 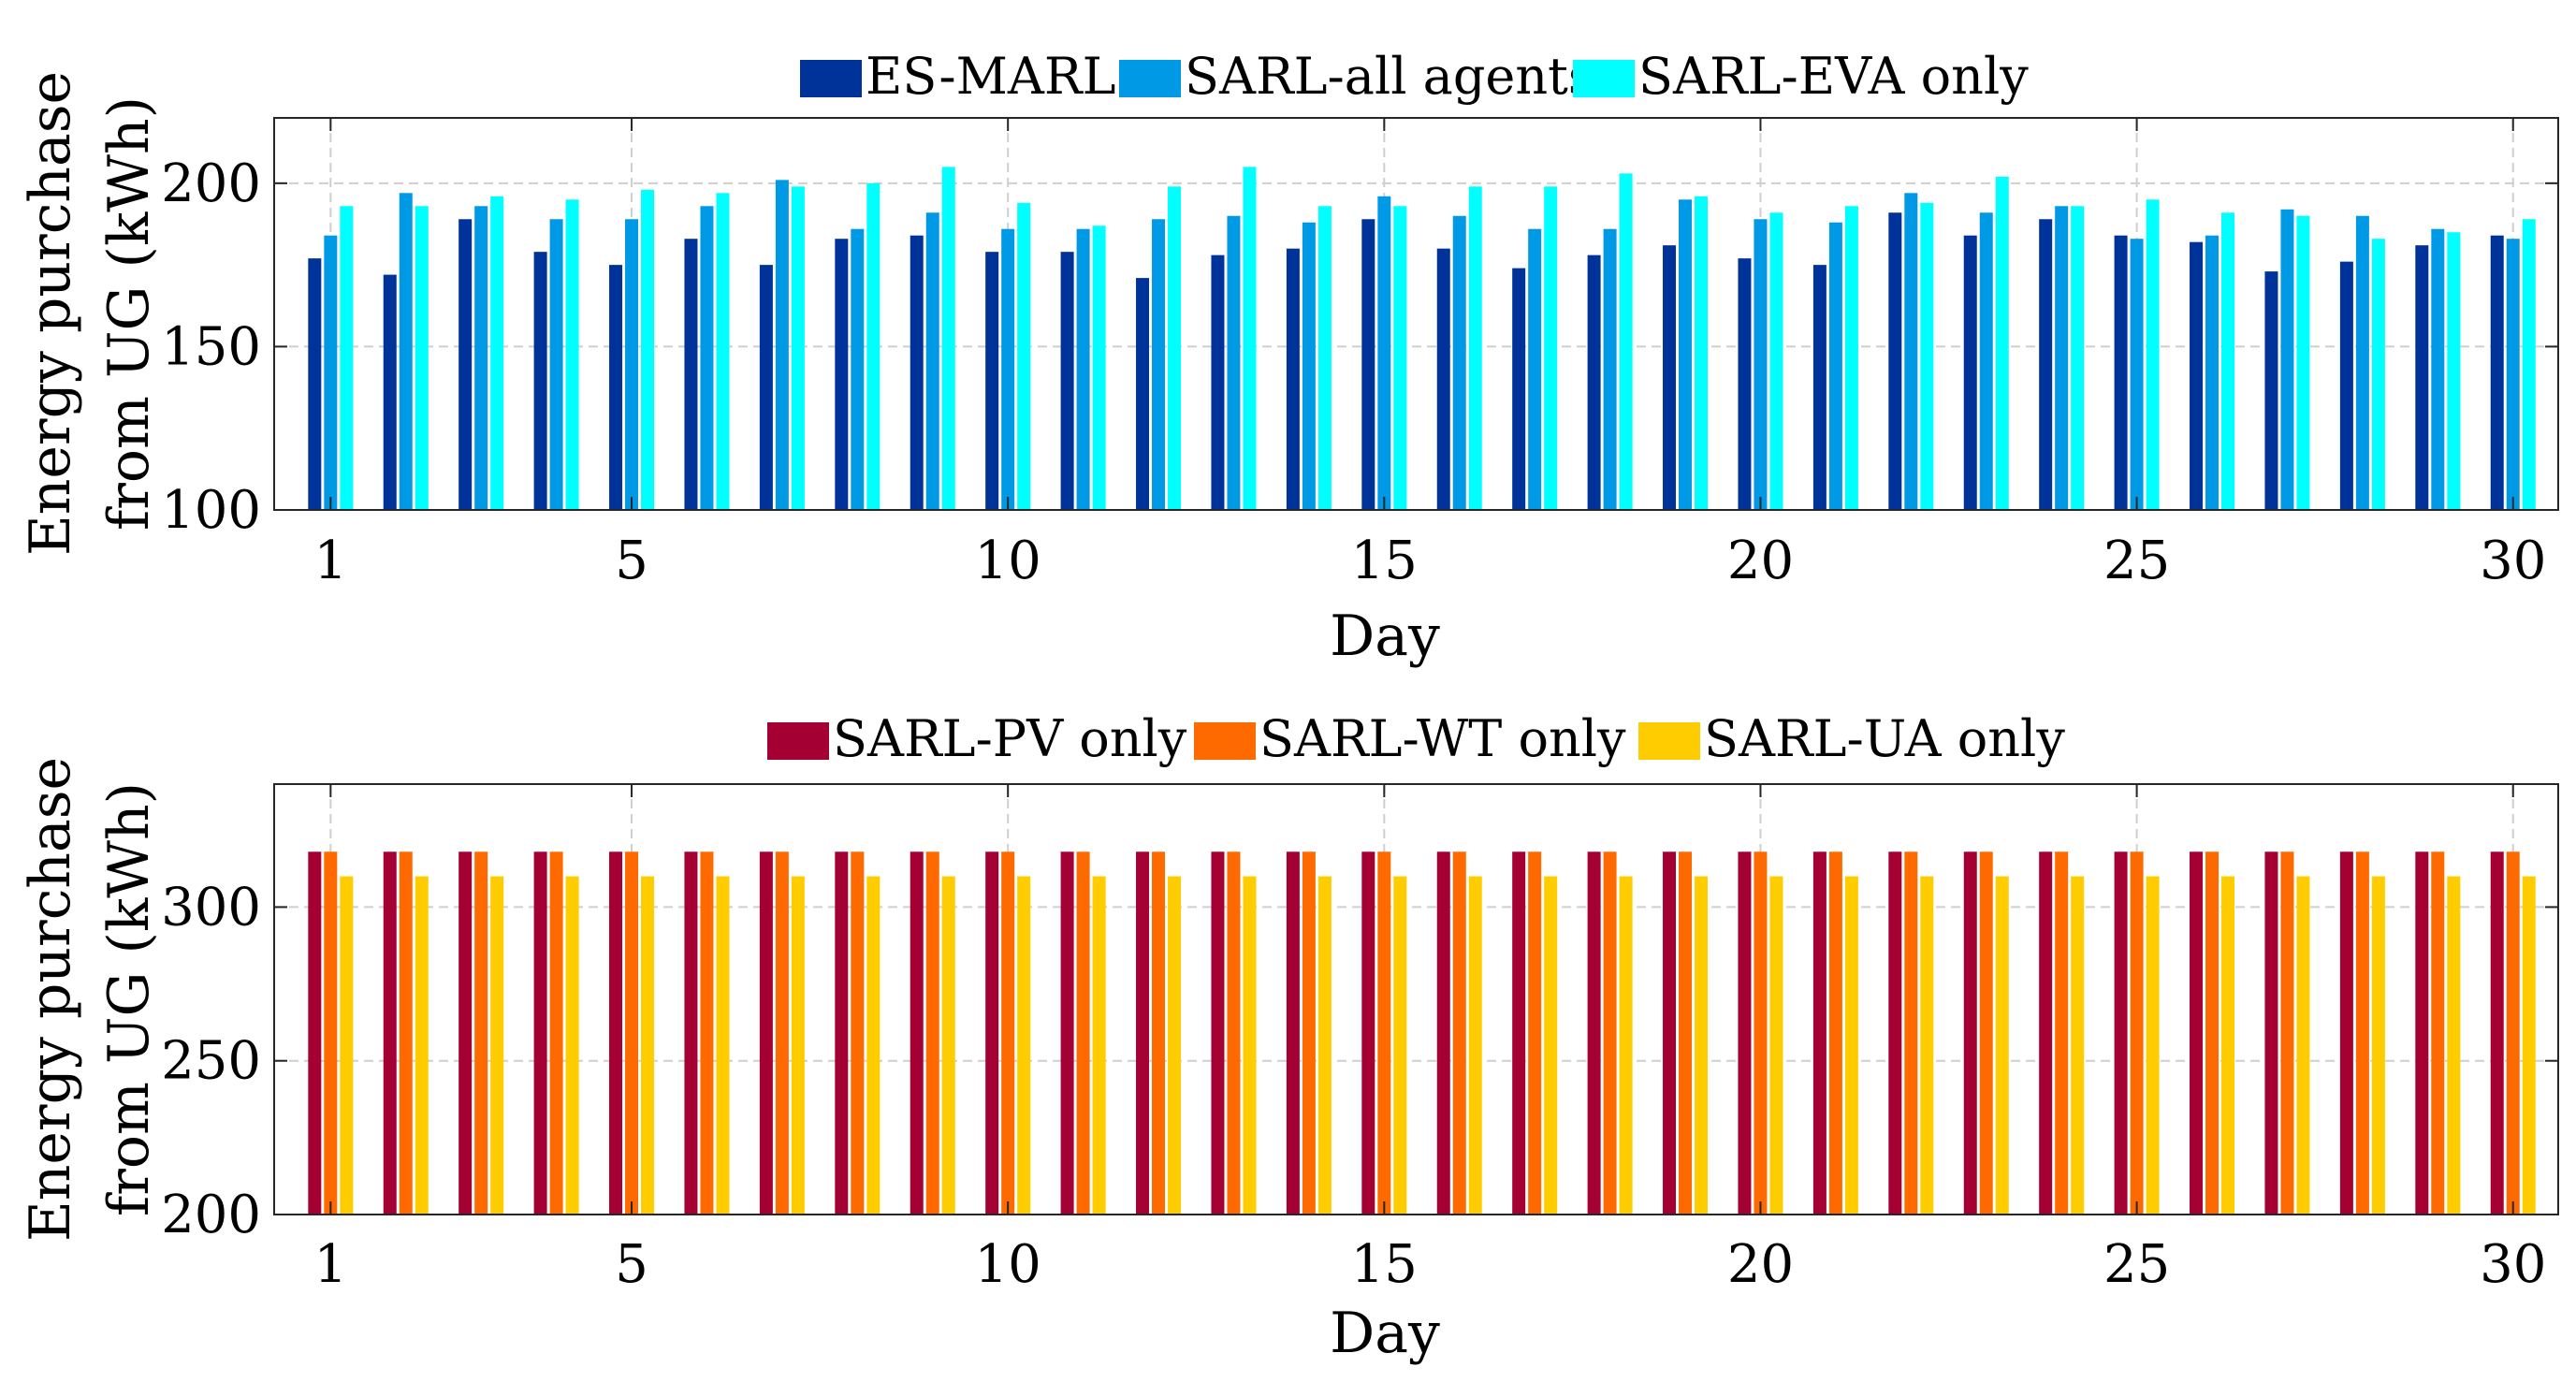 What do you see at coordinates (631, 561) in the screenshot?
I see `x-tick-label: 5` at bounding box center [631, 561].